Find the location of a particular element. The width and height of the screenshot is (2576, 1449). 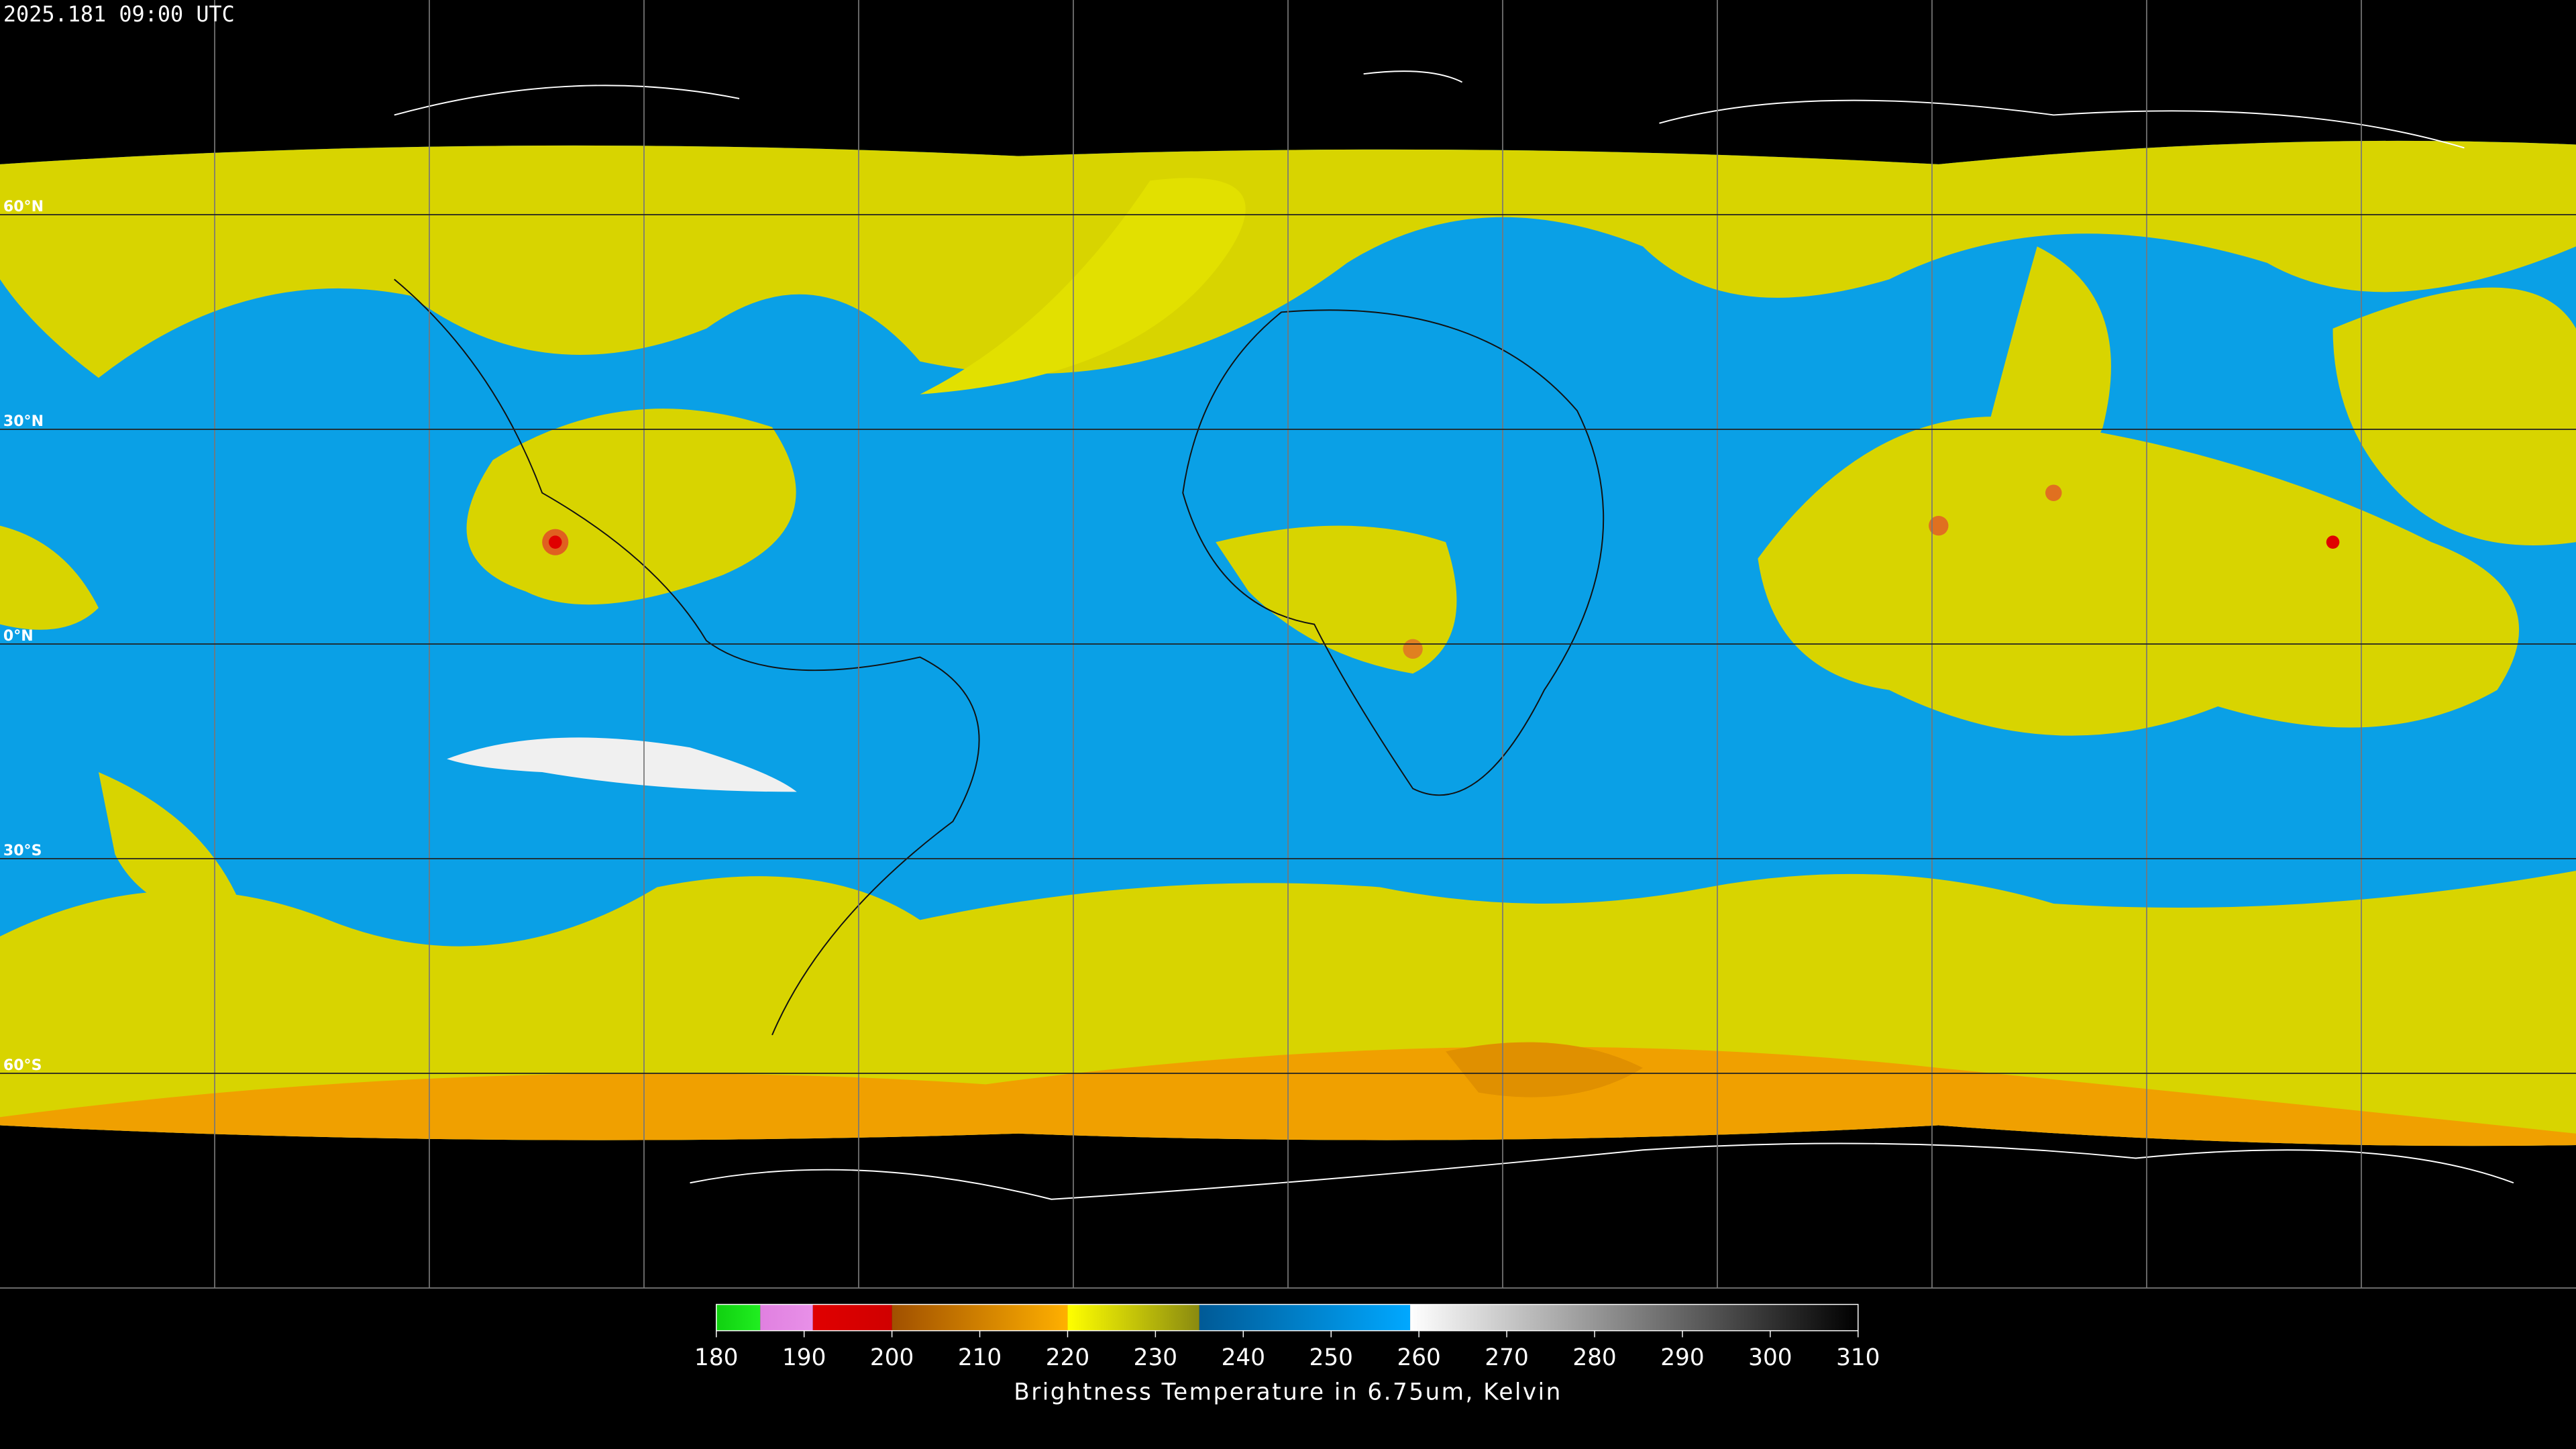

colorbar-tick-label: 260 is located at coordinates (1418, 1357).